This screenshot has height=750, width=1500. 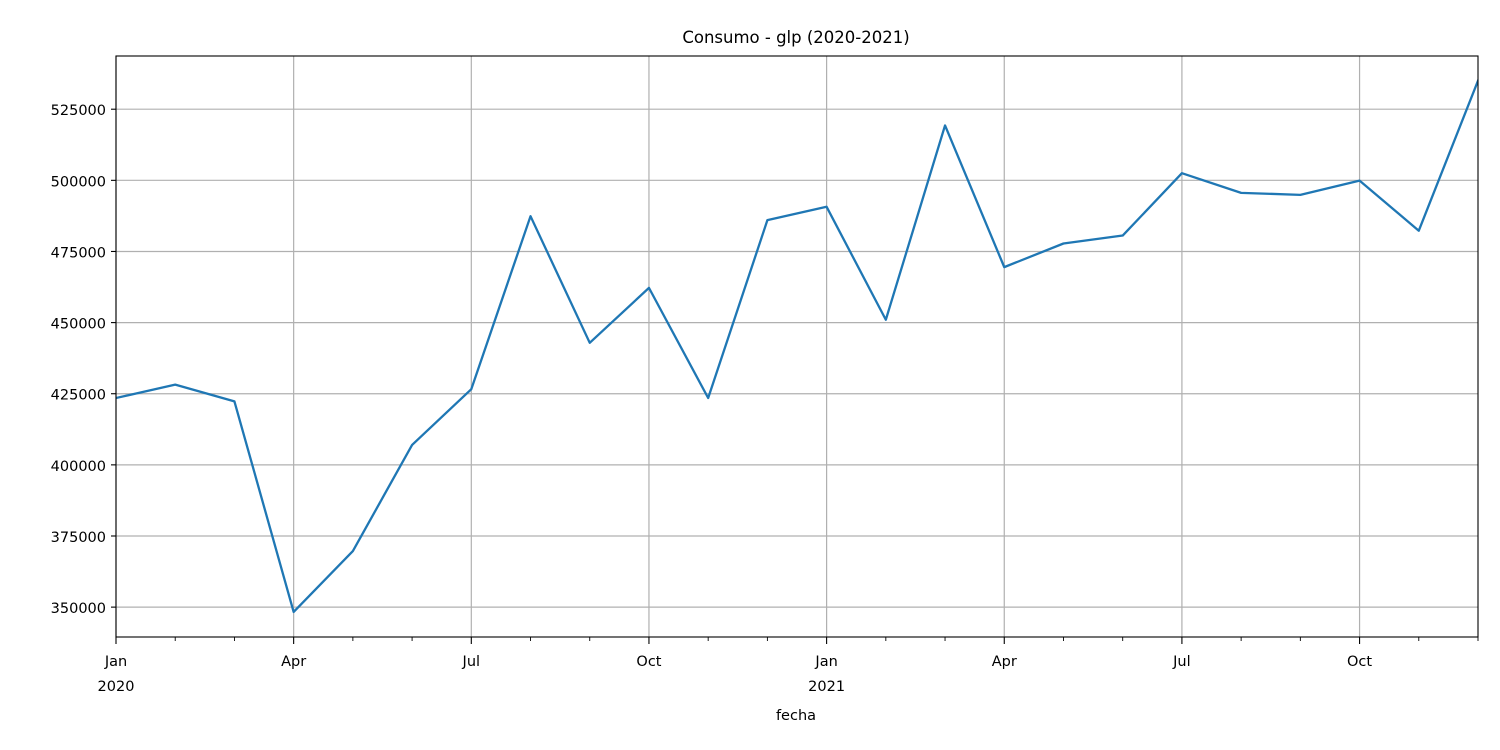 I want to click on chart-title: Consumo - glp (2020-2021), so click(x=795, y=37).